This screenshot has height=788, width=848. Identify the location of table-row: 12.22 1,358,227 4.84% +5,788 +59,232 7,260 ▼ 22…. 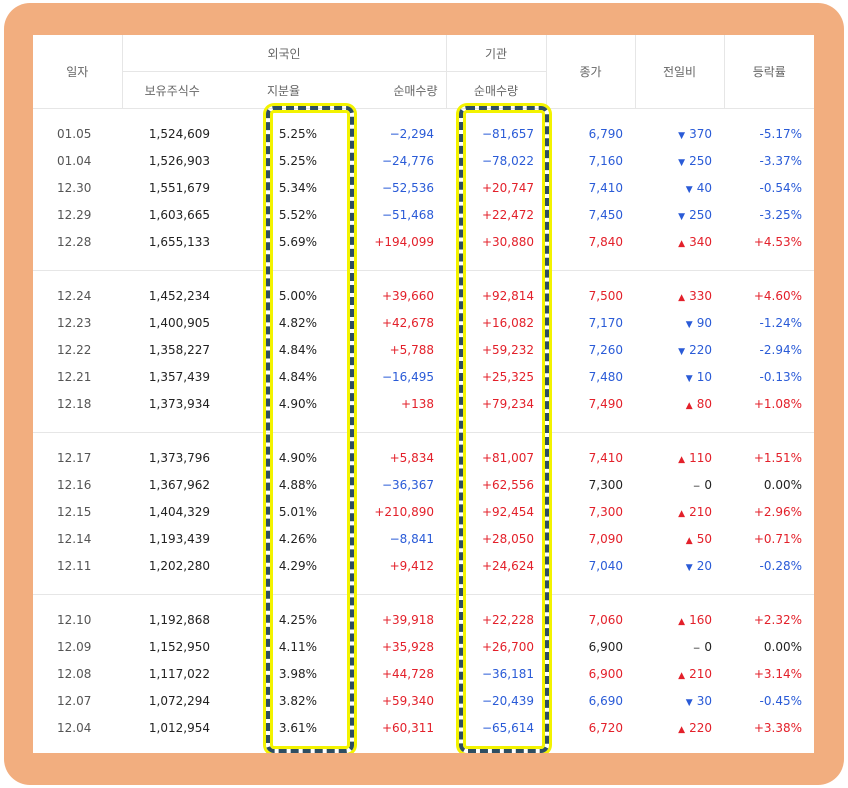
(423, 350).